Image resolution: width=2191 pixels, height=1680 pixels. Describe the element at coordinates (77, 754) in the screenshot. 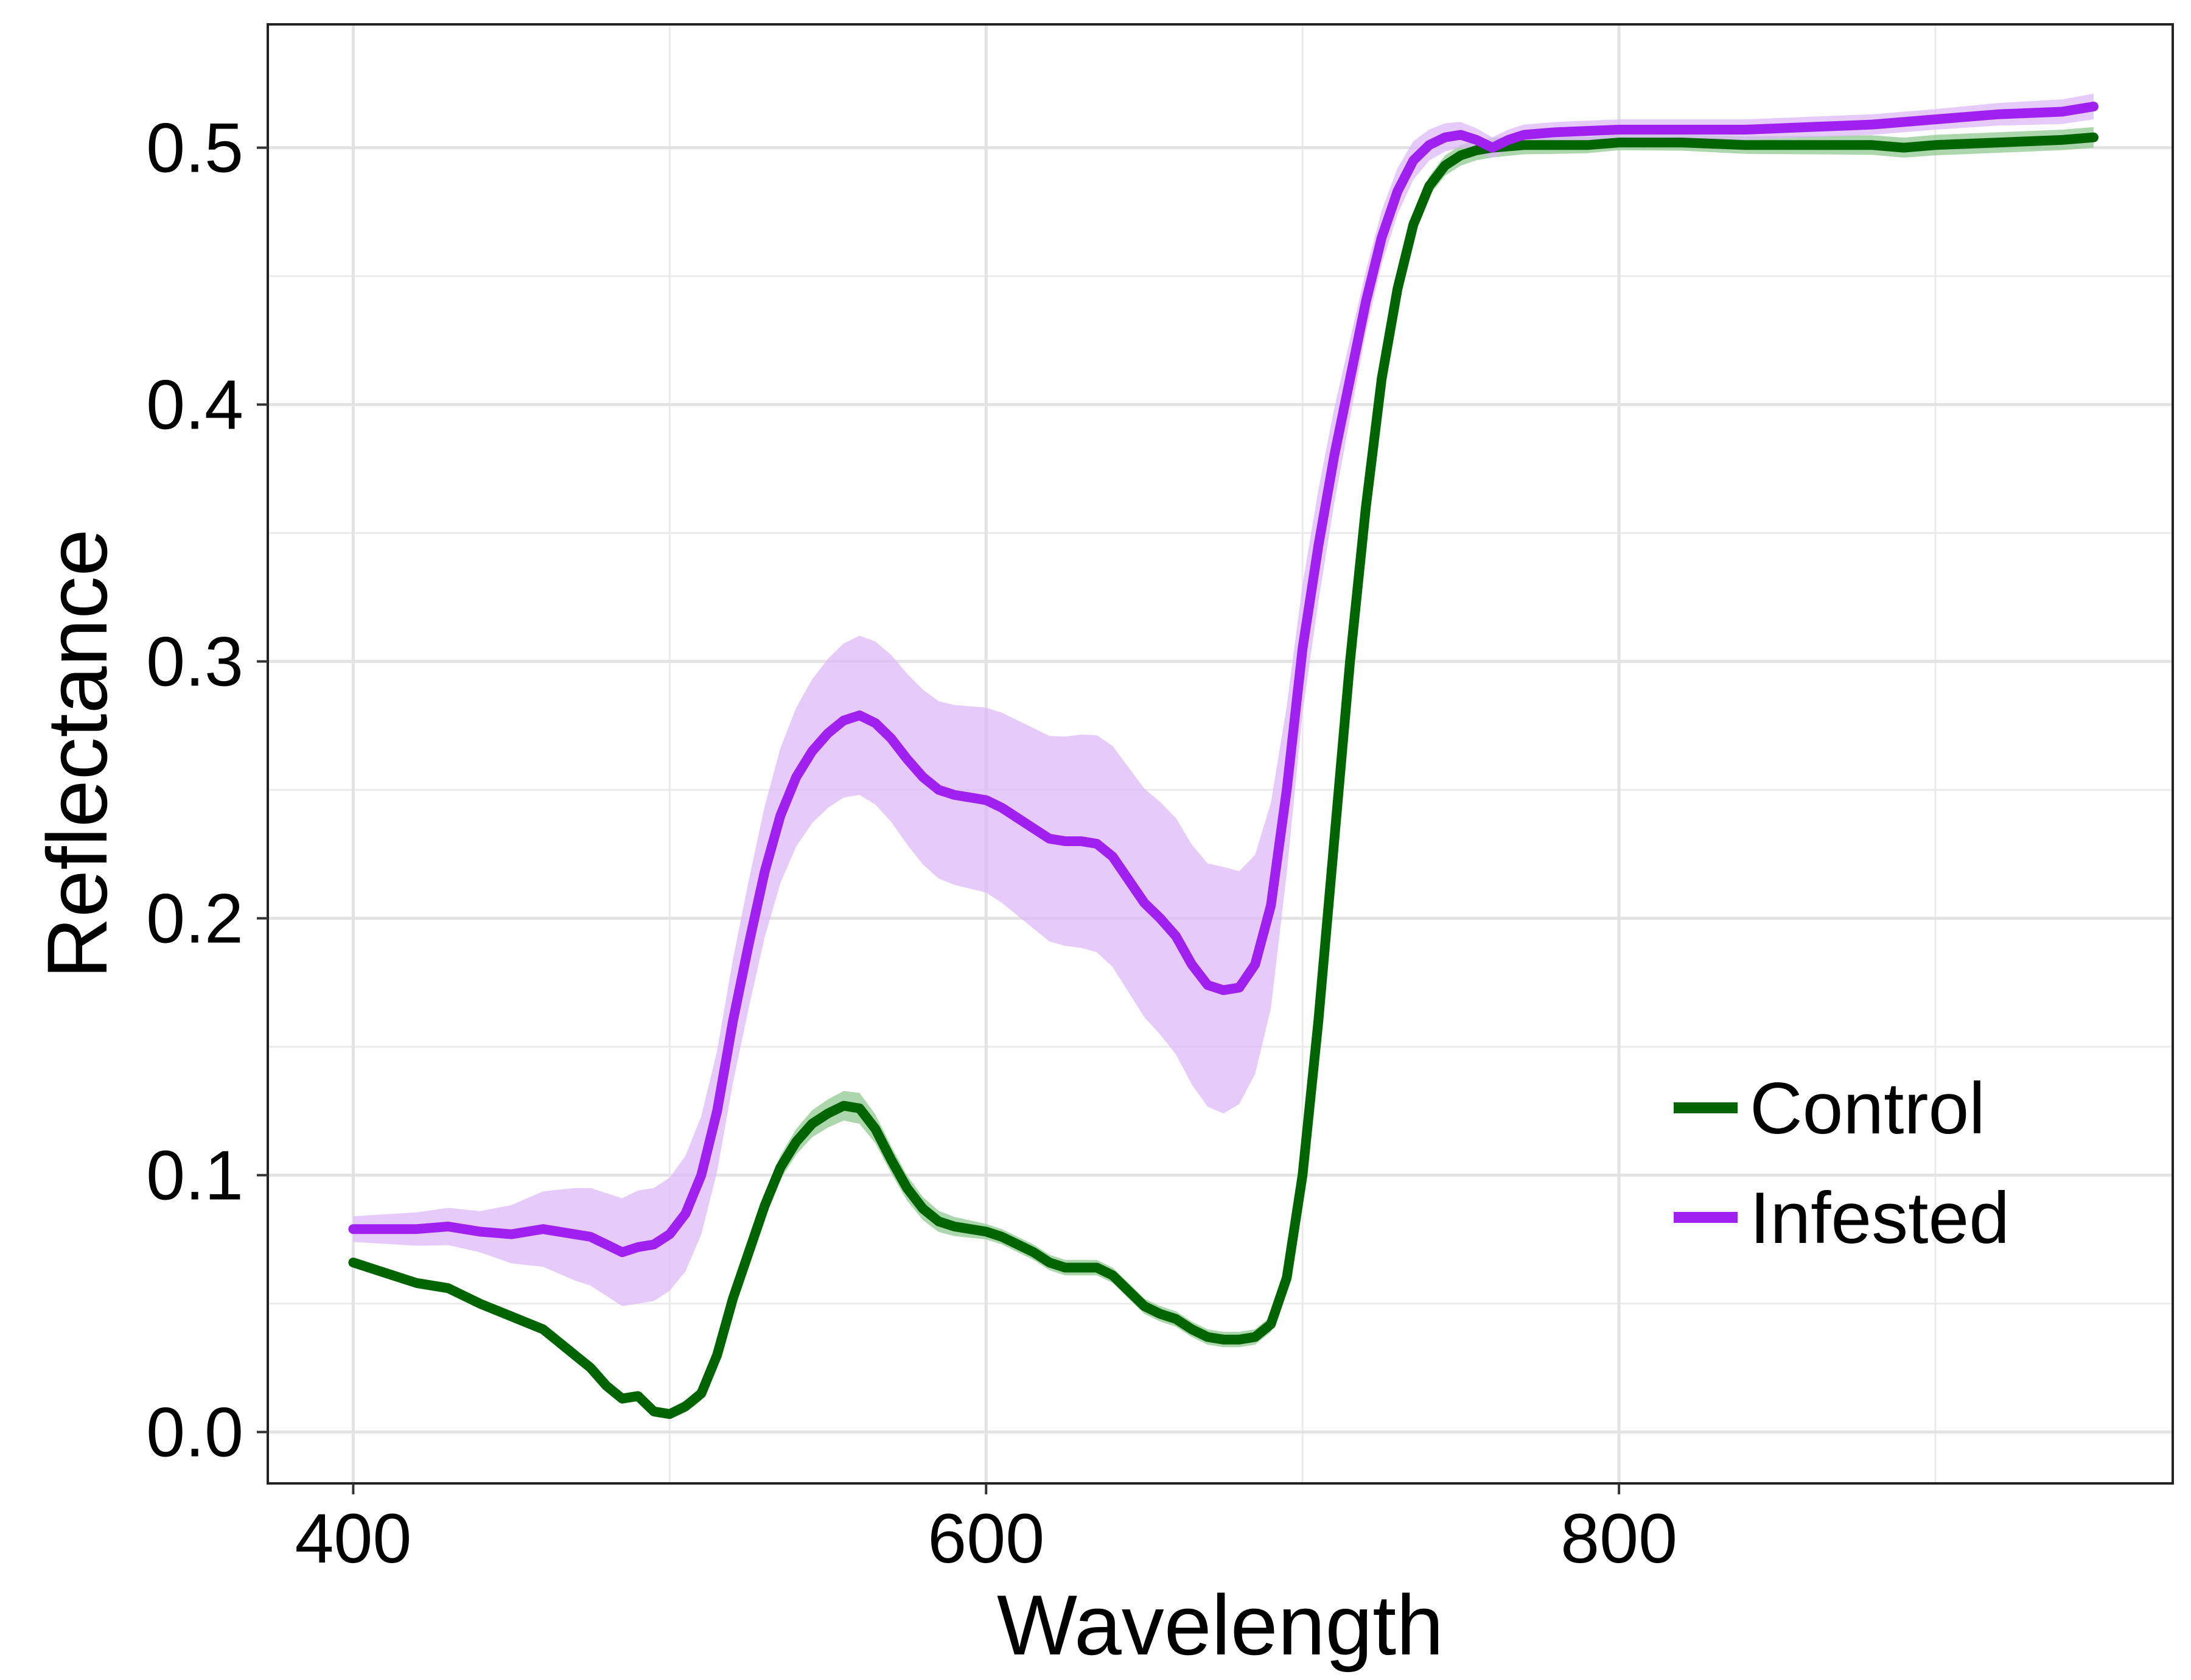

I see `y-axis-title: Reflectance` at that location.